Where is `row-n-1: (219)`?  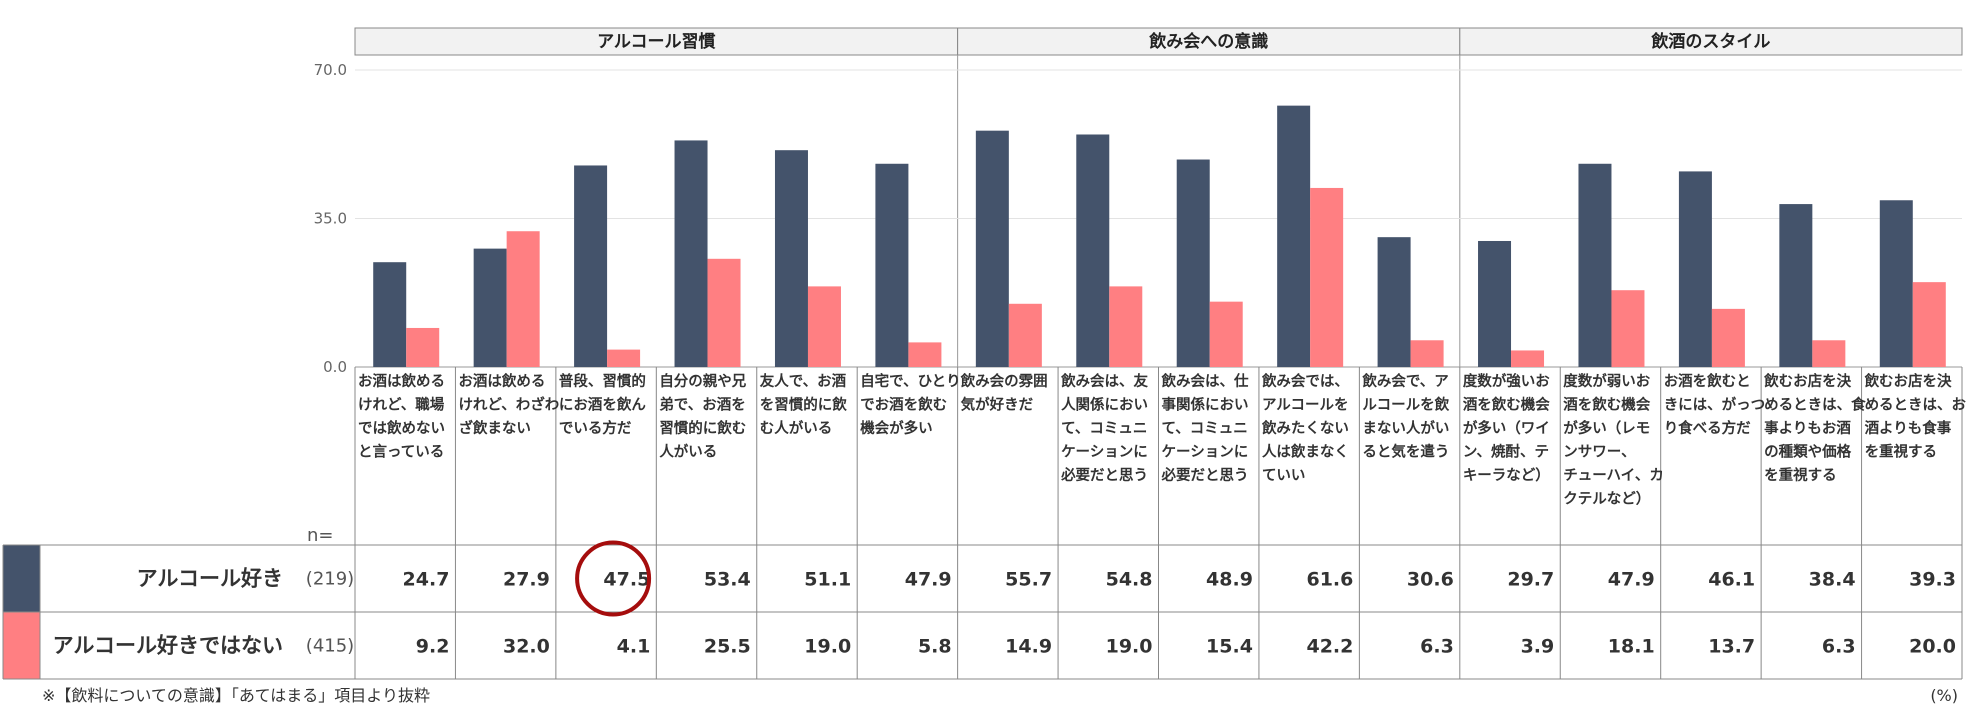 row-n-1: (219) is located at coordinates (330, 579).